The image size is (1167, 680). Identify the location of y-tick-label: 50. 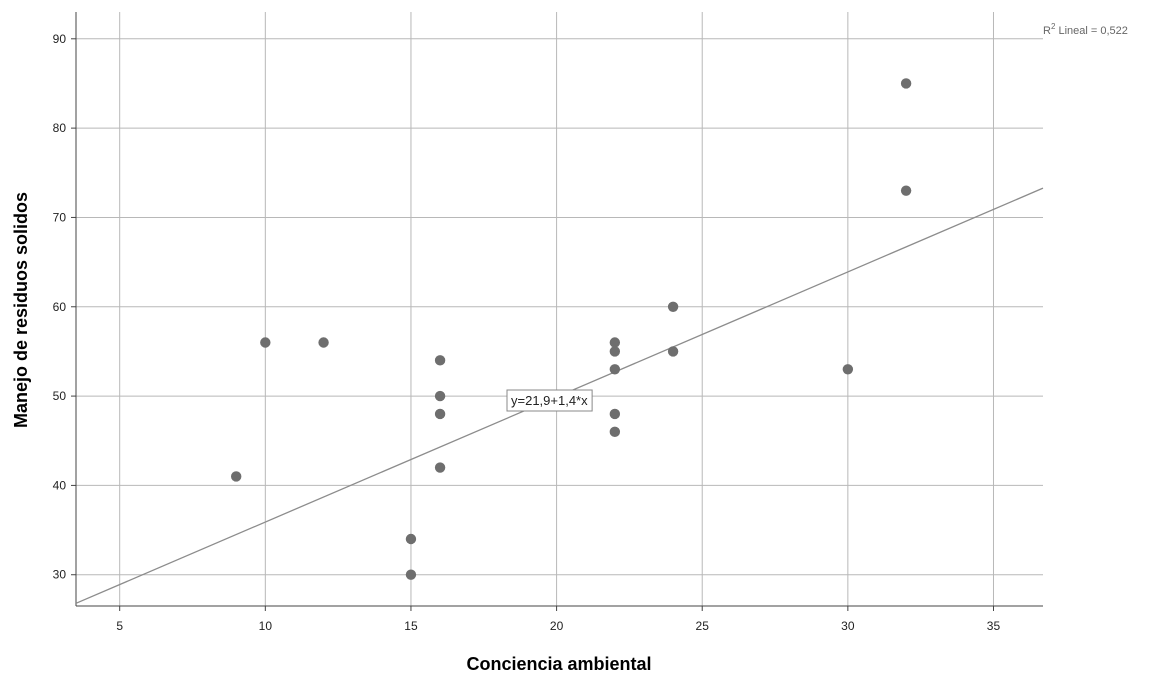
(60, 396).